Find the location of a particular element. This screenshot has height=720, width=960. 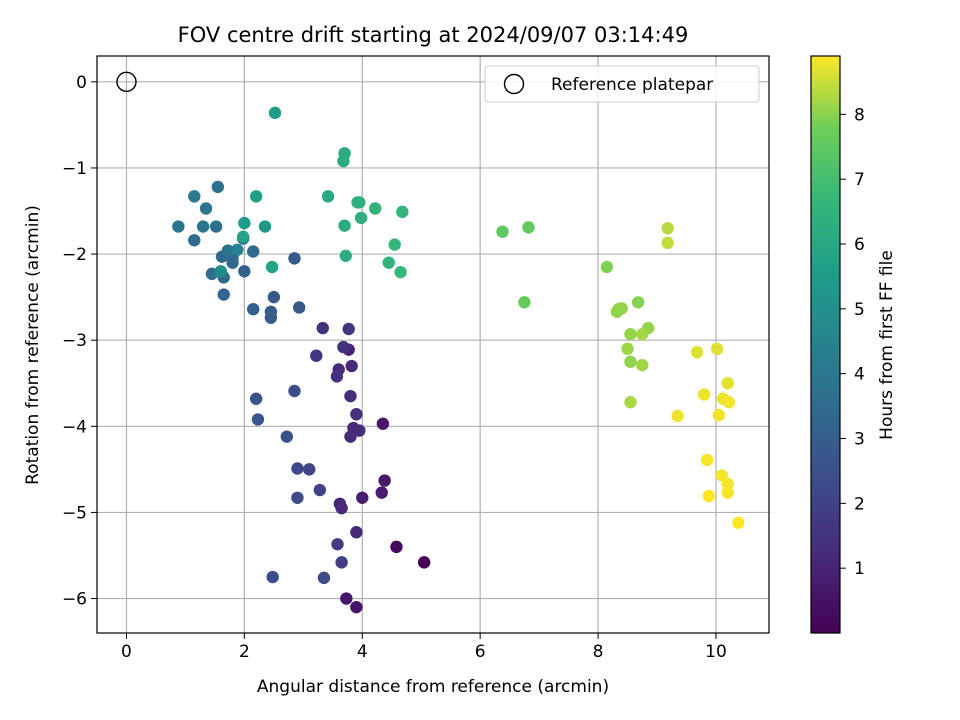

y-tick-label: −6 is located at coordinates (74, 600).